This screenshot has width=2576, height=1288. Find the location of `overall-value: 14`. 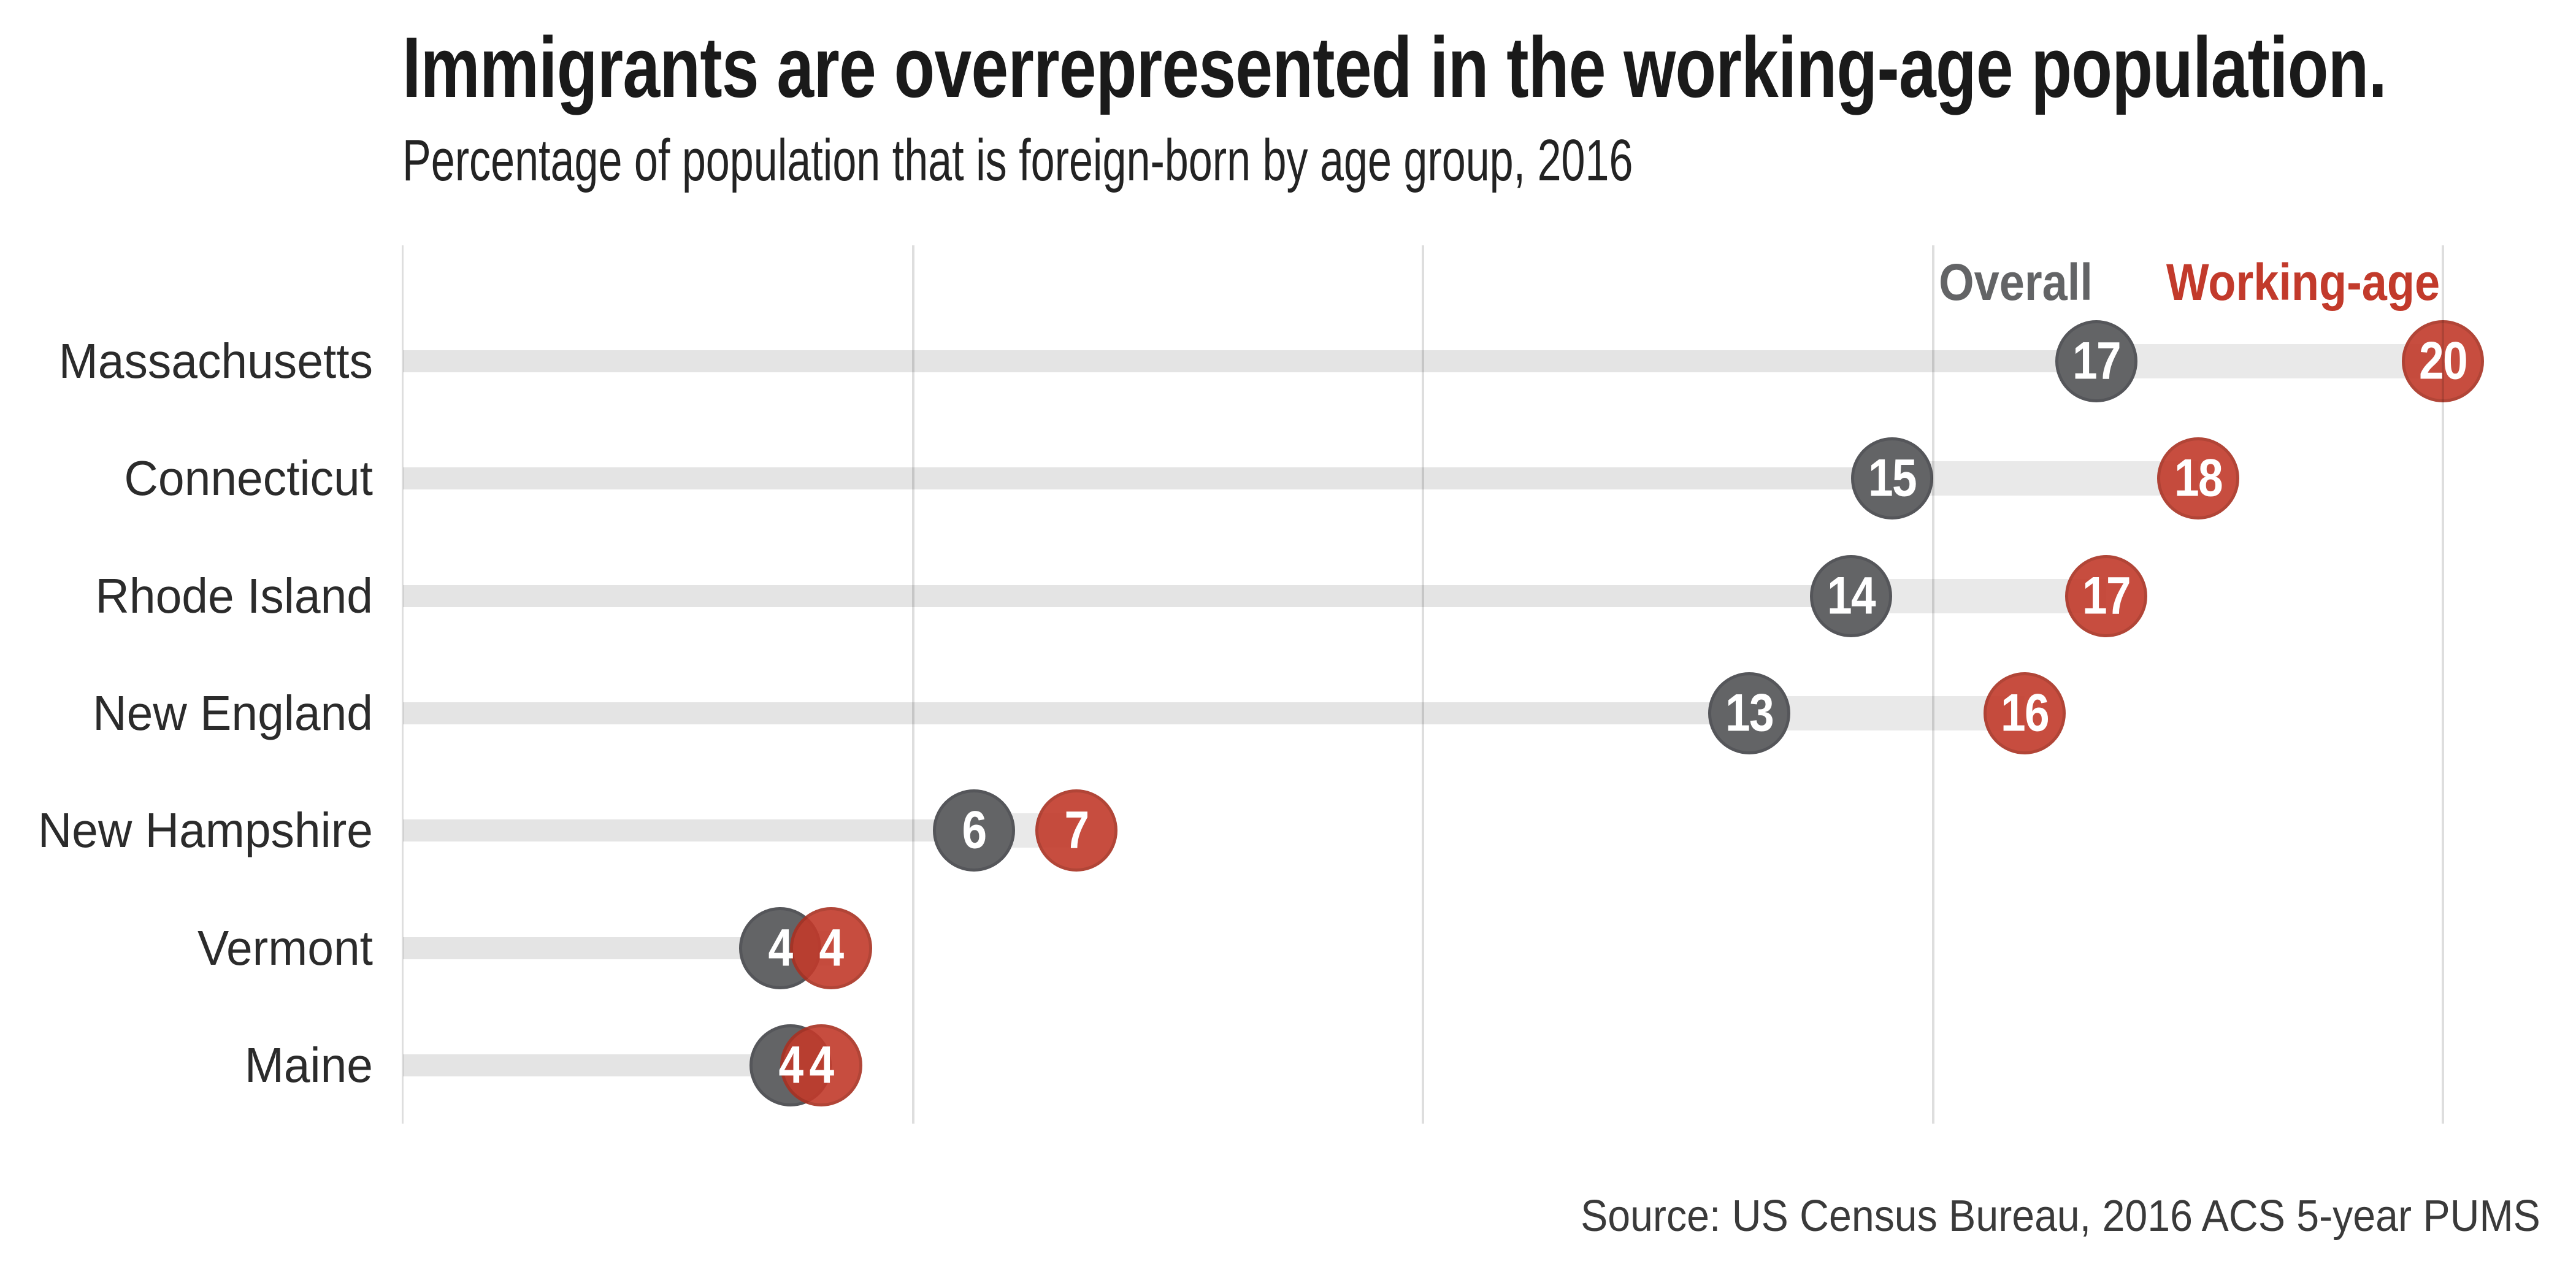

overall-value: 14 is located at coordinates (1851, 596).